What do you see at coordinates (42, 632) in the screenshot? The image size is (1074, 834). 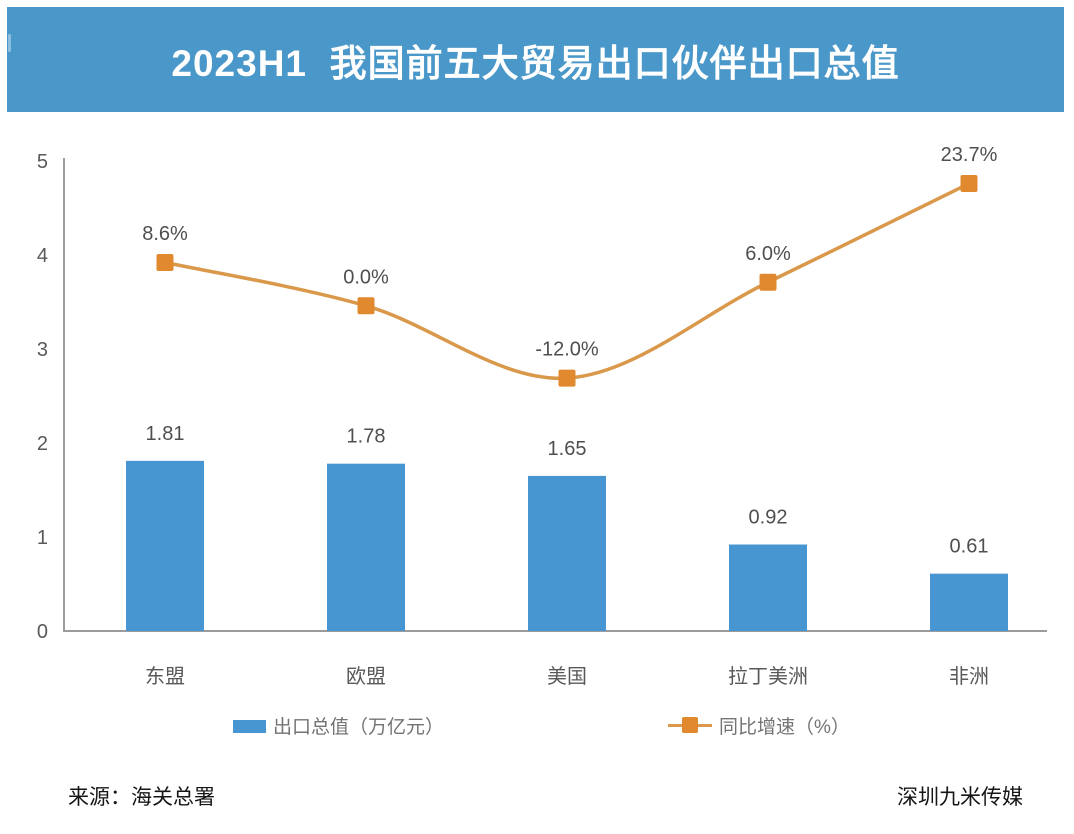 I see `y-tick-label-0: 0` at bounding box center [42, 632].